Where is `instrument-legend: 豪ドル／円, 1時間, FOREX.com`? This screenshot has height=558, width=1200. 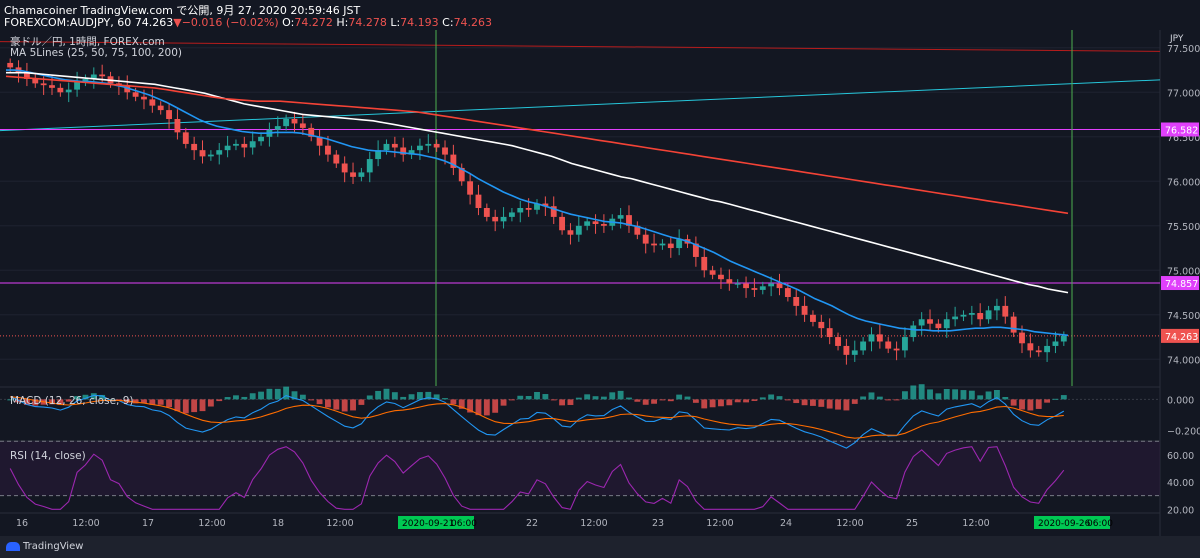
instrument-legend: 豪ドル／円, 1時間, FOREX.com is located at coordinates (87, 42).